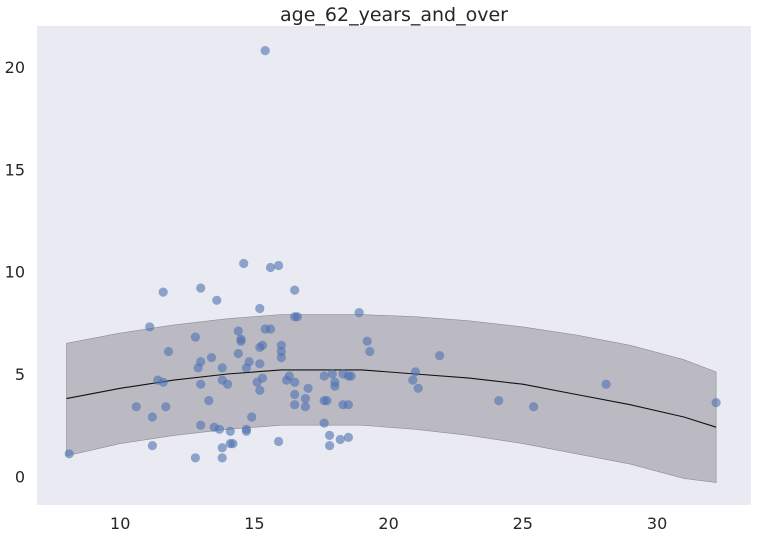 This screenshot has width=757, height=538. What do you see at coordinates (394, 15) in the screenshot?
I see `chart-title: age_62_years_and_over` at bounding box center [394, 15].